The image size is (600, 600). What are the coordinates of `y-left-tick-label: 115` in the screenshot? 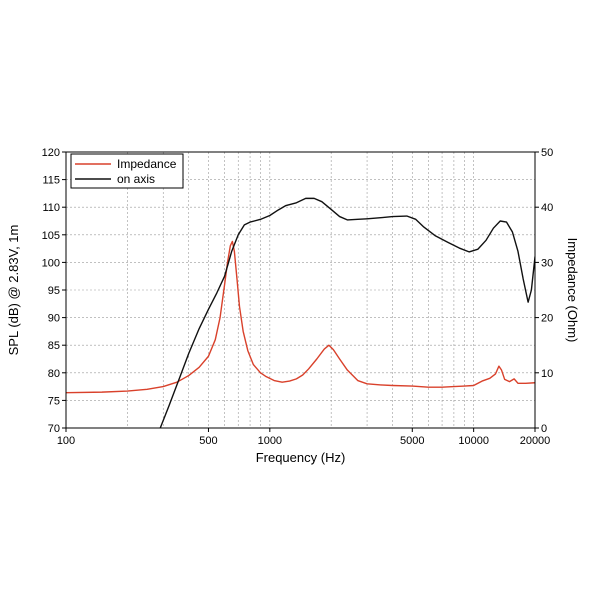 It's located at (51, 181).